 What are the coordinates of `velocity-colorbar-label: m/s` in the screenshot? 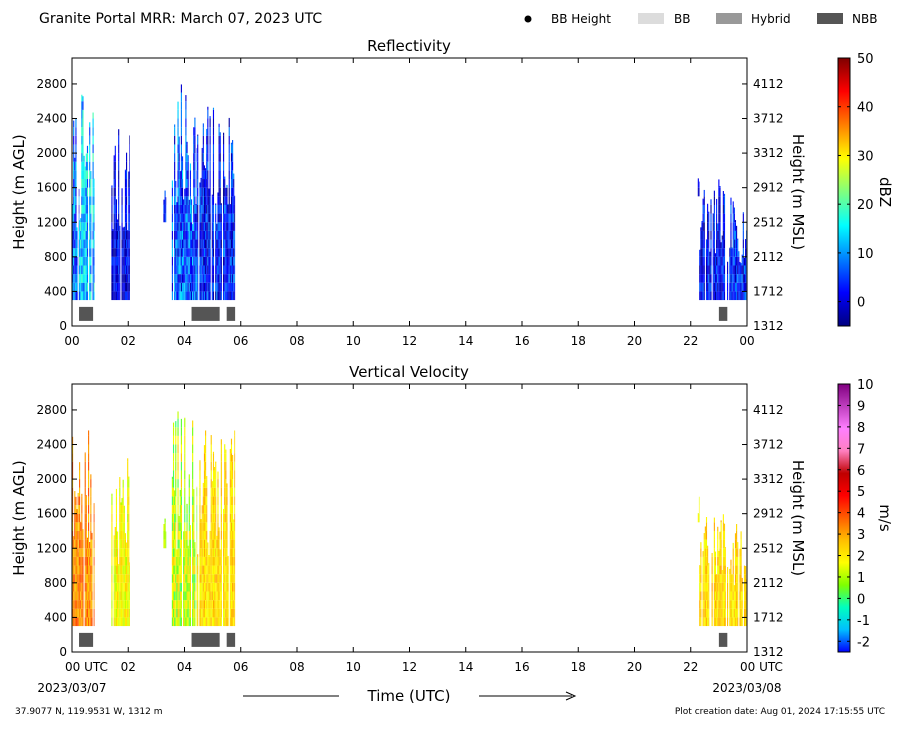 It's located at (885, 518).